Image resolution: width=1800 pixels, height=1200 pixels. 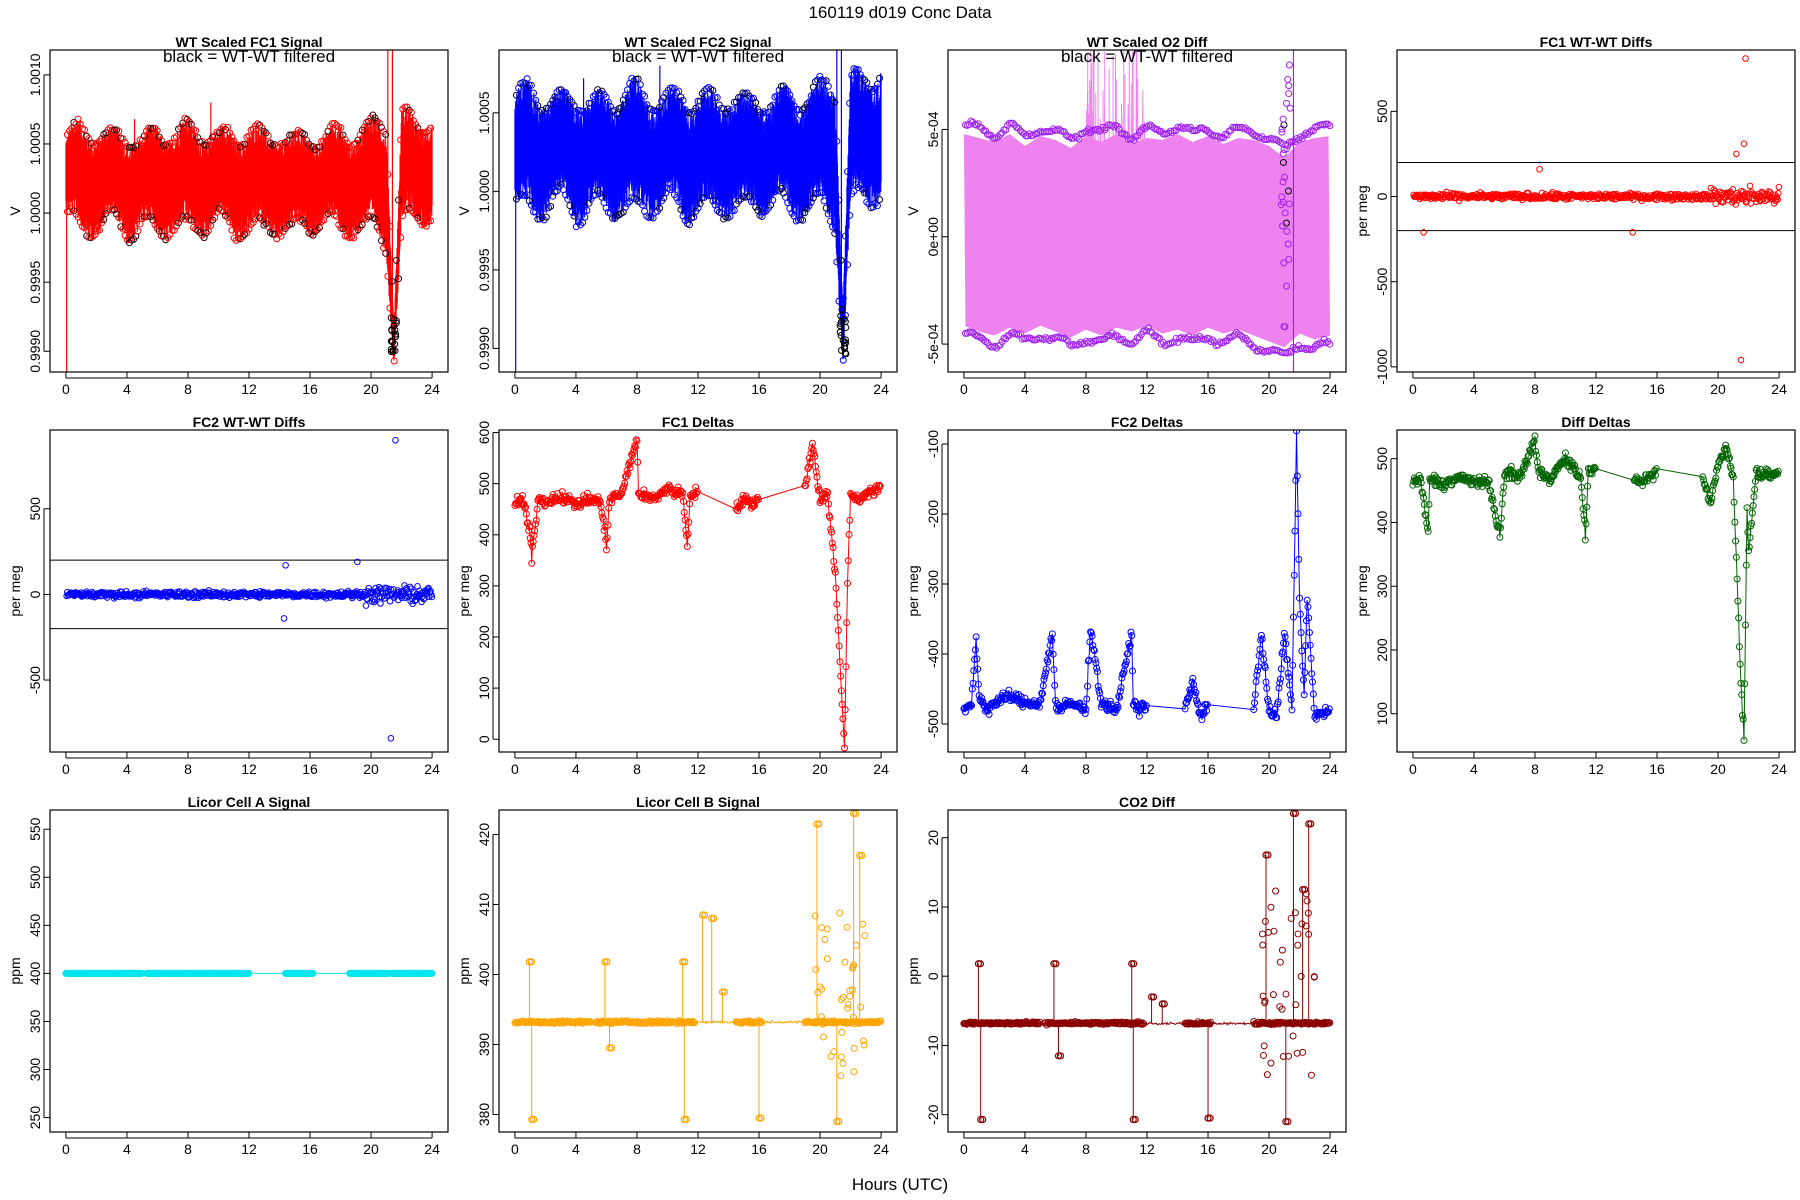 What do you see at coordinates (698, 389) in the screenshot?
I see `x-tick-label: 12` at bounding box center [698, 389].